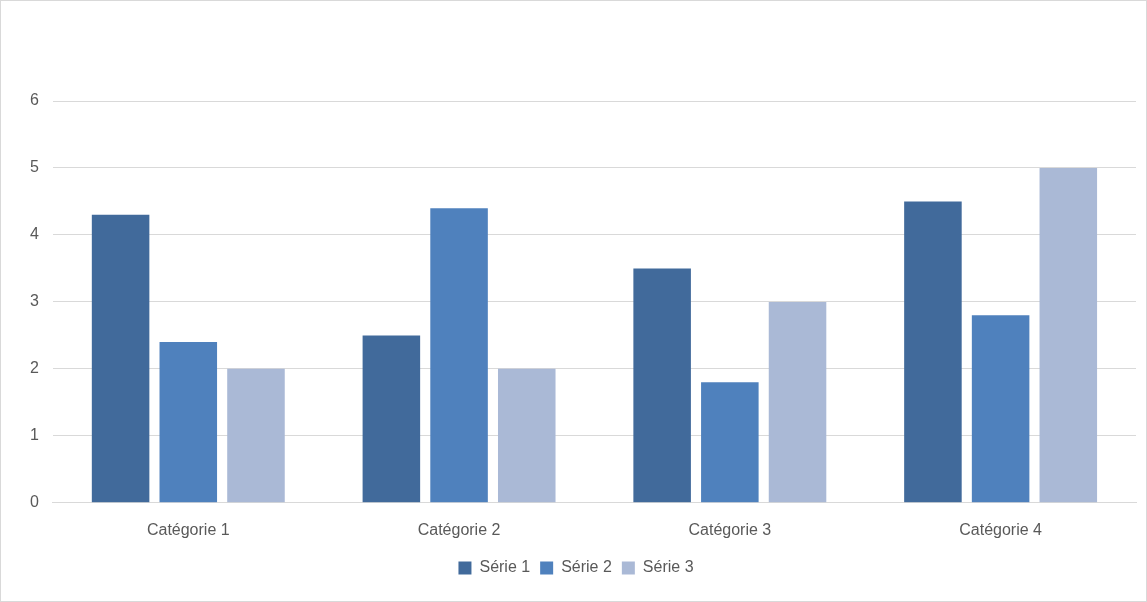 The height and width of the screenshot is (602, 1147). I want to click on y-tick-label: 5, so click(34, 167).